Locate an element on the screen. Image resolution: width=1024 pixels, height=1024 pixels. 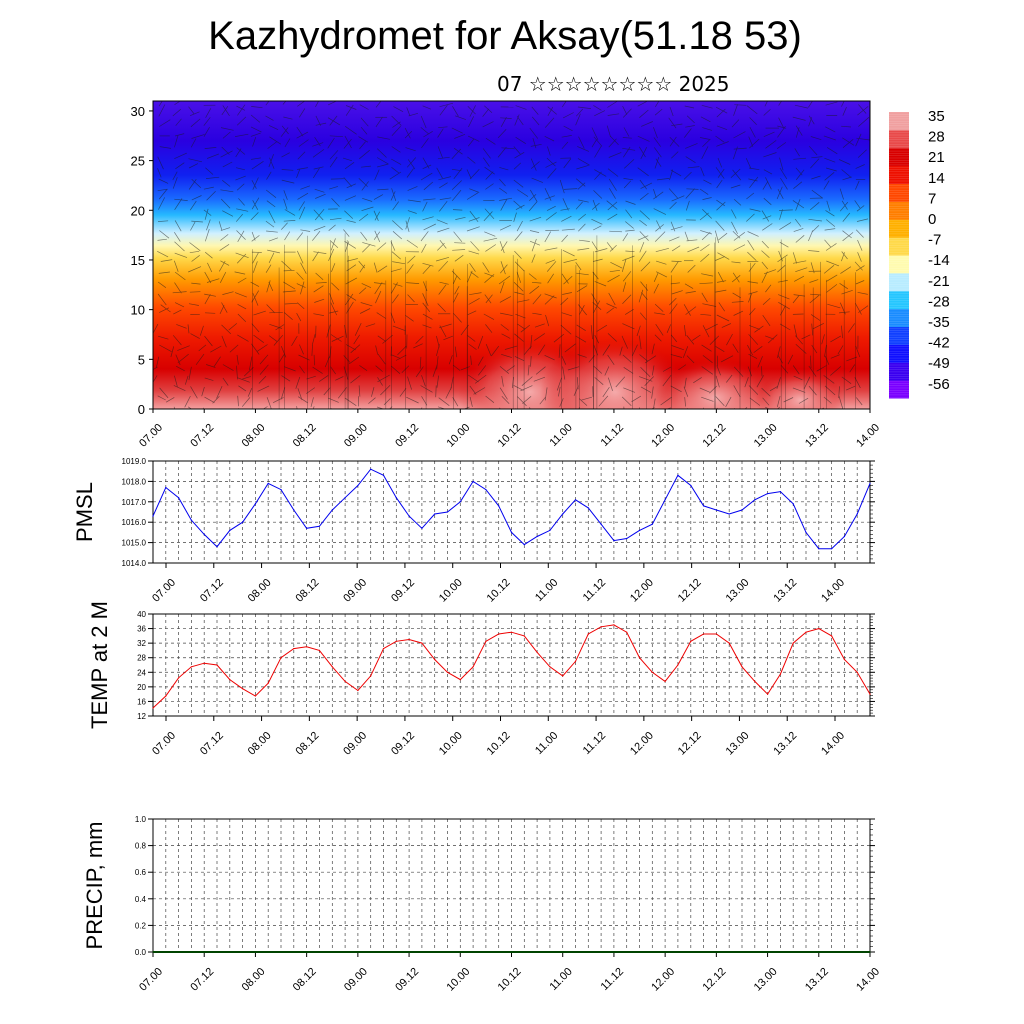
y-tick-label: 5 is located at coordinates (141, 359).